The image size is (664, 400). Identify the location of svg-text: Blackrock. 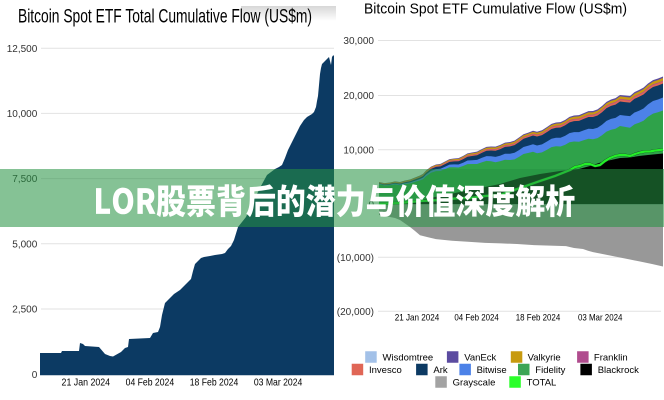
(618, 370).